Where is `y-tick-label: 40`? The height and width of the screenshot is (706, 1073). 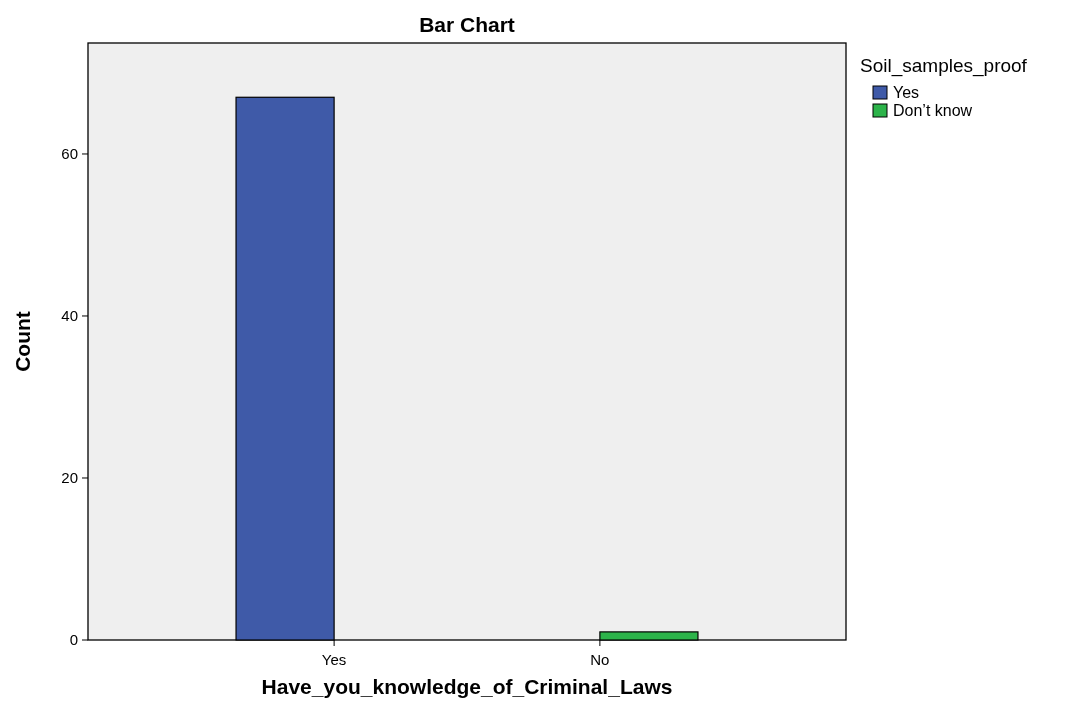
y-tick-label: 40 is located at coordinates (69, 315).